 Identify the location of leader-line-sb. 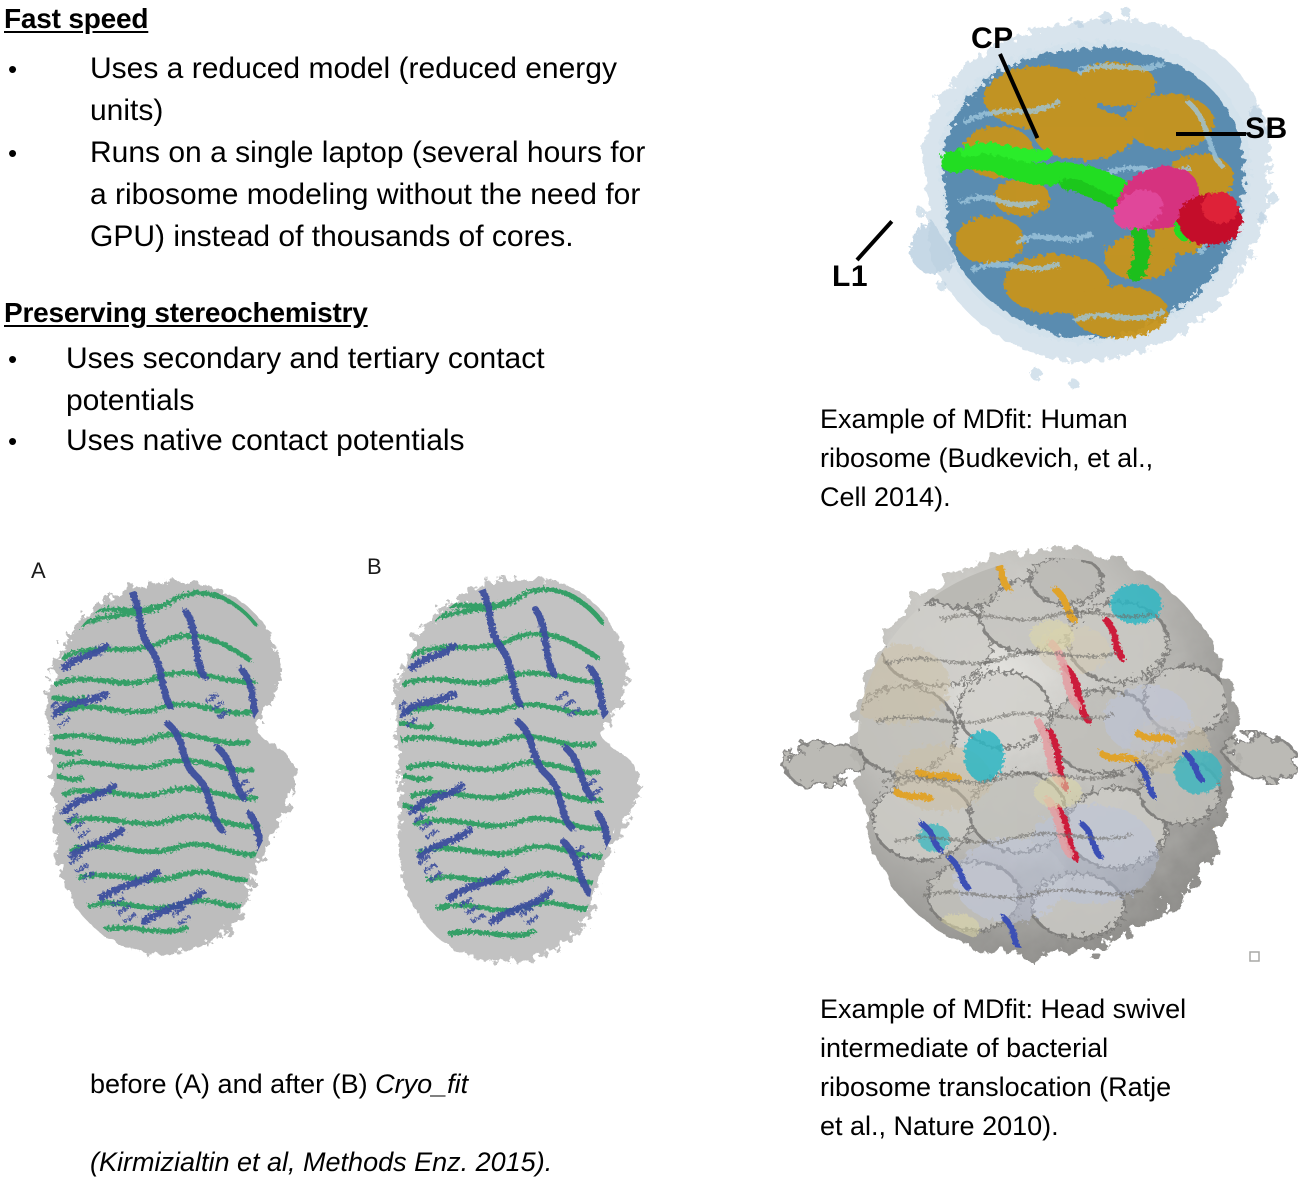
(1211, 134).